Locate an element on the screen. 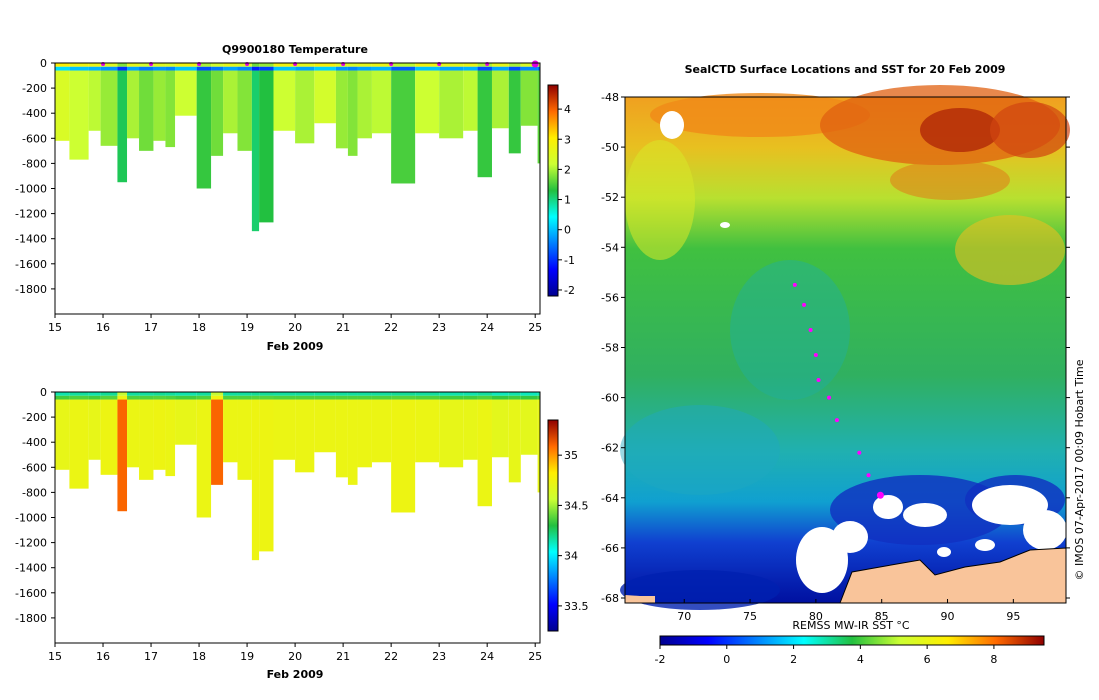 This screenshot has width=1099, height=700. colorbar-tick-label: 34 is located at coordinates (571, 556).